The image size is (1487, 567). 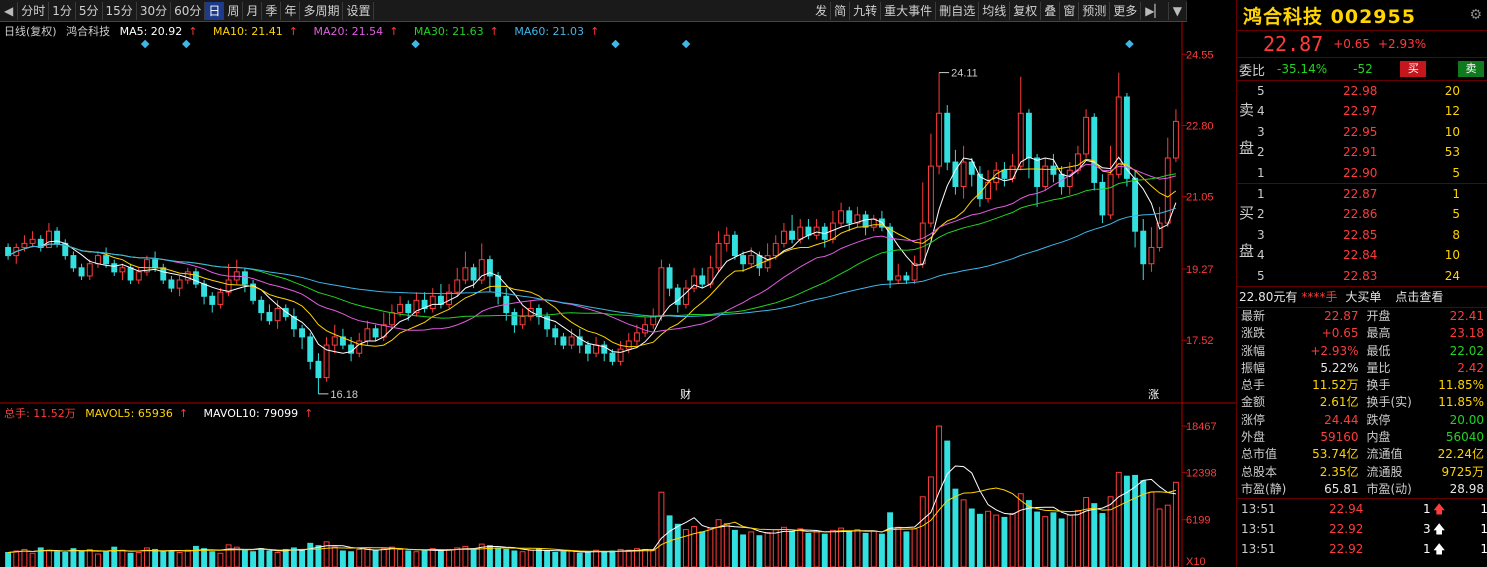 What do you see at coordinates (1026, 10) in the screenshot?
I see `tool-button-6: 复权` at bounding box center [1026, 10].